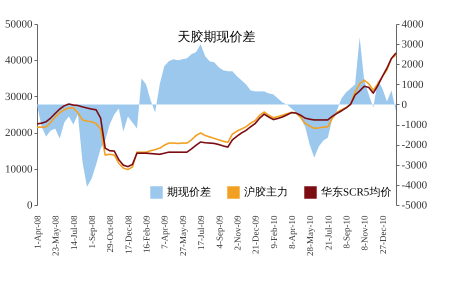 This screenshot has width=450, height=300. What do you see at coordinates (165, 232) in the screenshot?
I see `x-tick-label: 7-Apr-09` at bounding box center [165, 232].